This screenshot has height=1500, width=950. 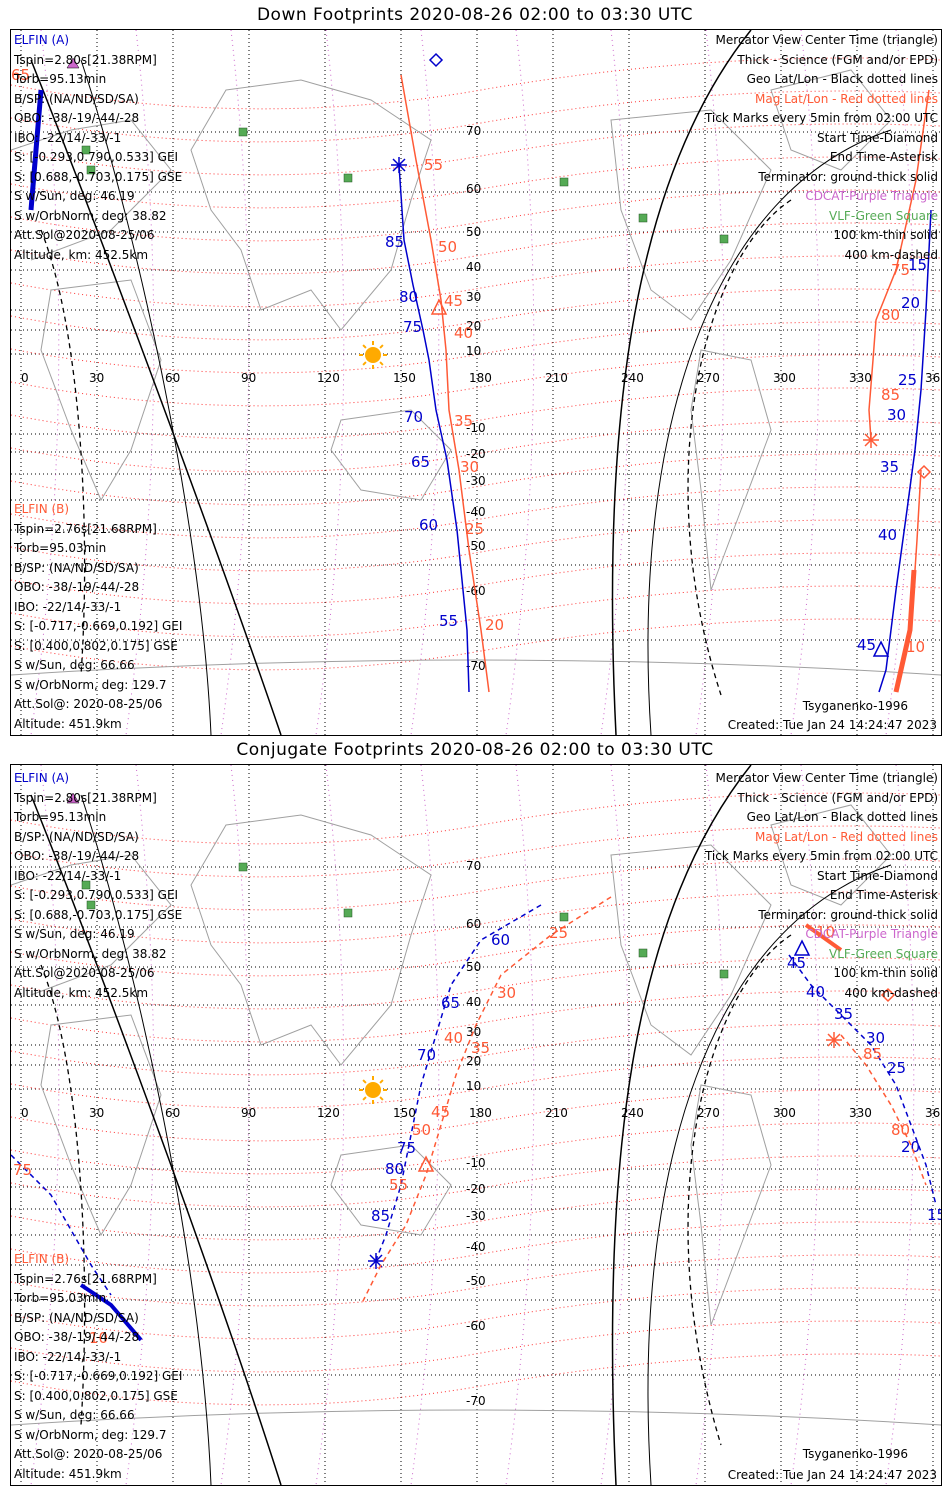 What do you see at coordinates (681, 382) in the screenshot?
I see `terminator-ground` at bounding box center [681, 382].